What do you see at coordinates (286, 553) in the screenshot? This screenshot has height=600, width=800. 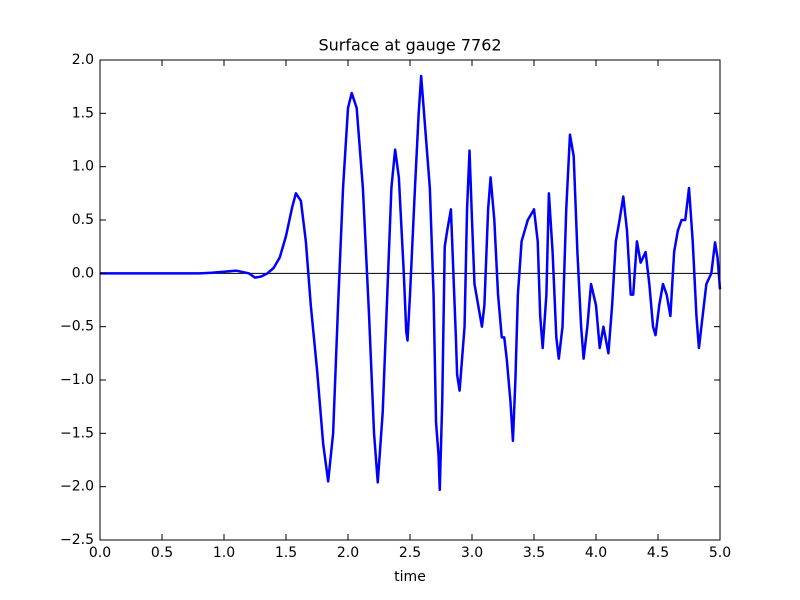 I see `x-tick-label: 1.5` at bounding box center [286, 553].